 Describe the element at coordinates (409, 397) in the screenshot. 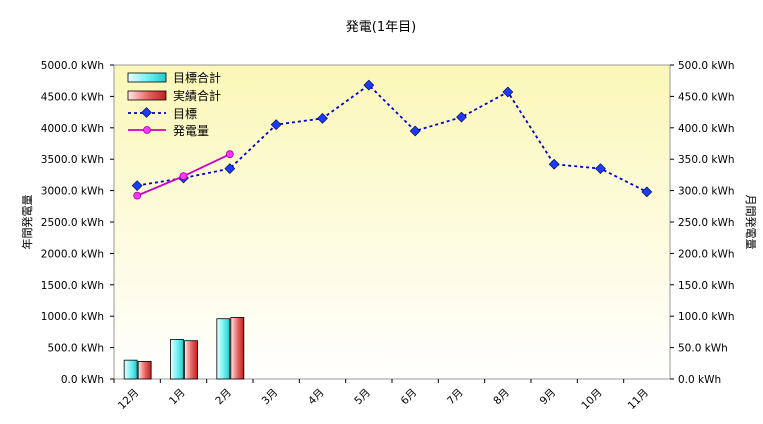

I see `x-tick-label: 6月` at that location.